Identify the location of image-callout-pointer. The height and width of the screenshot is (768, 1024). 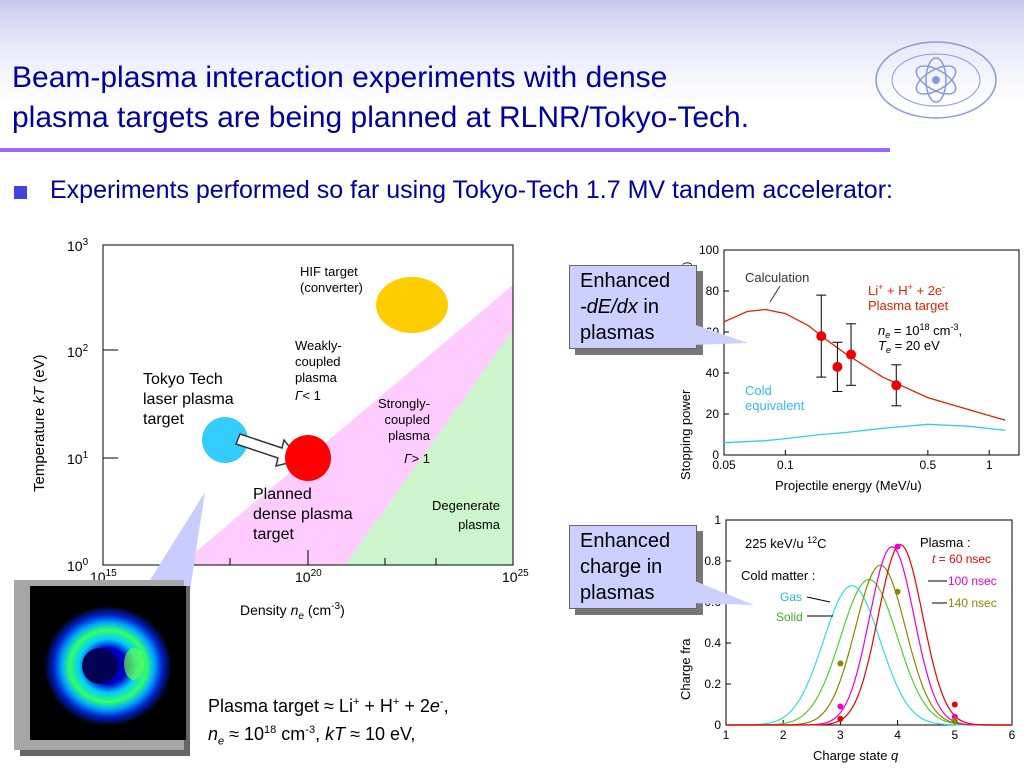
(177, 541).